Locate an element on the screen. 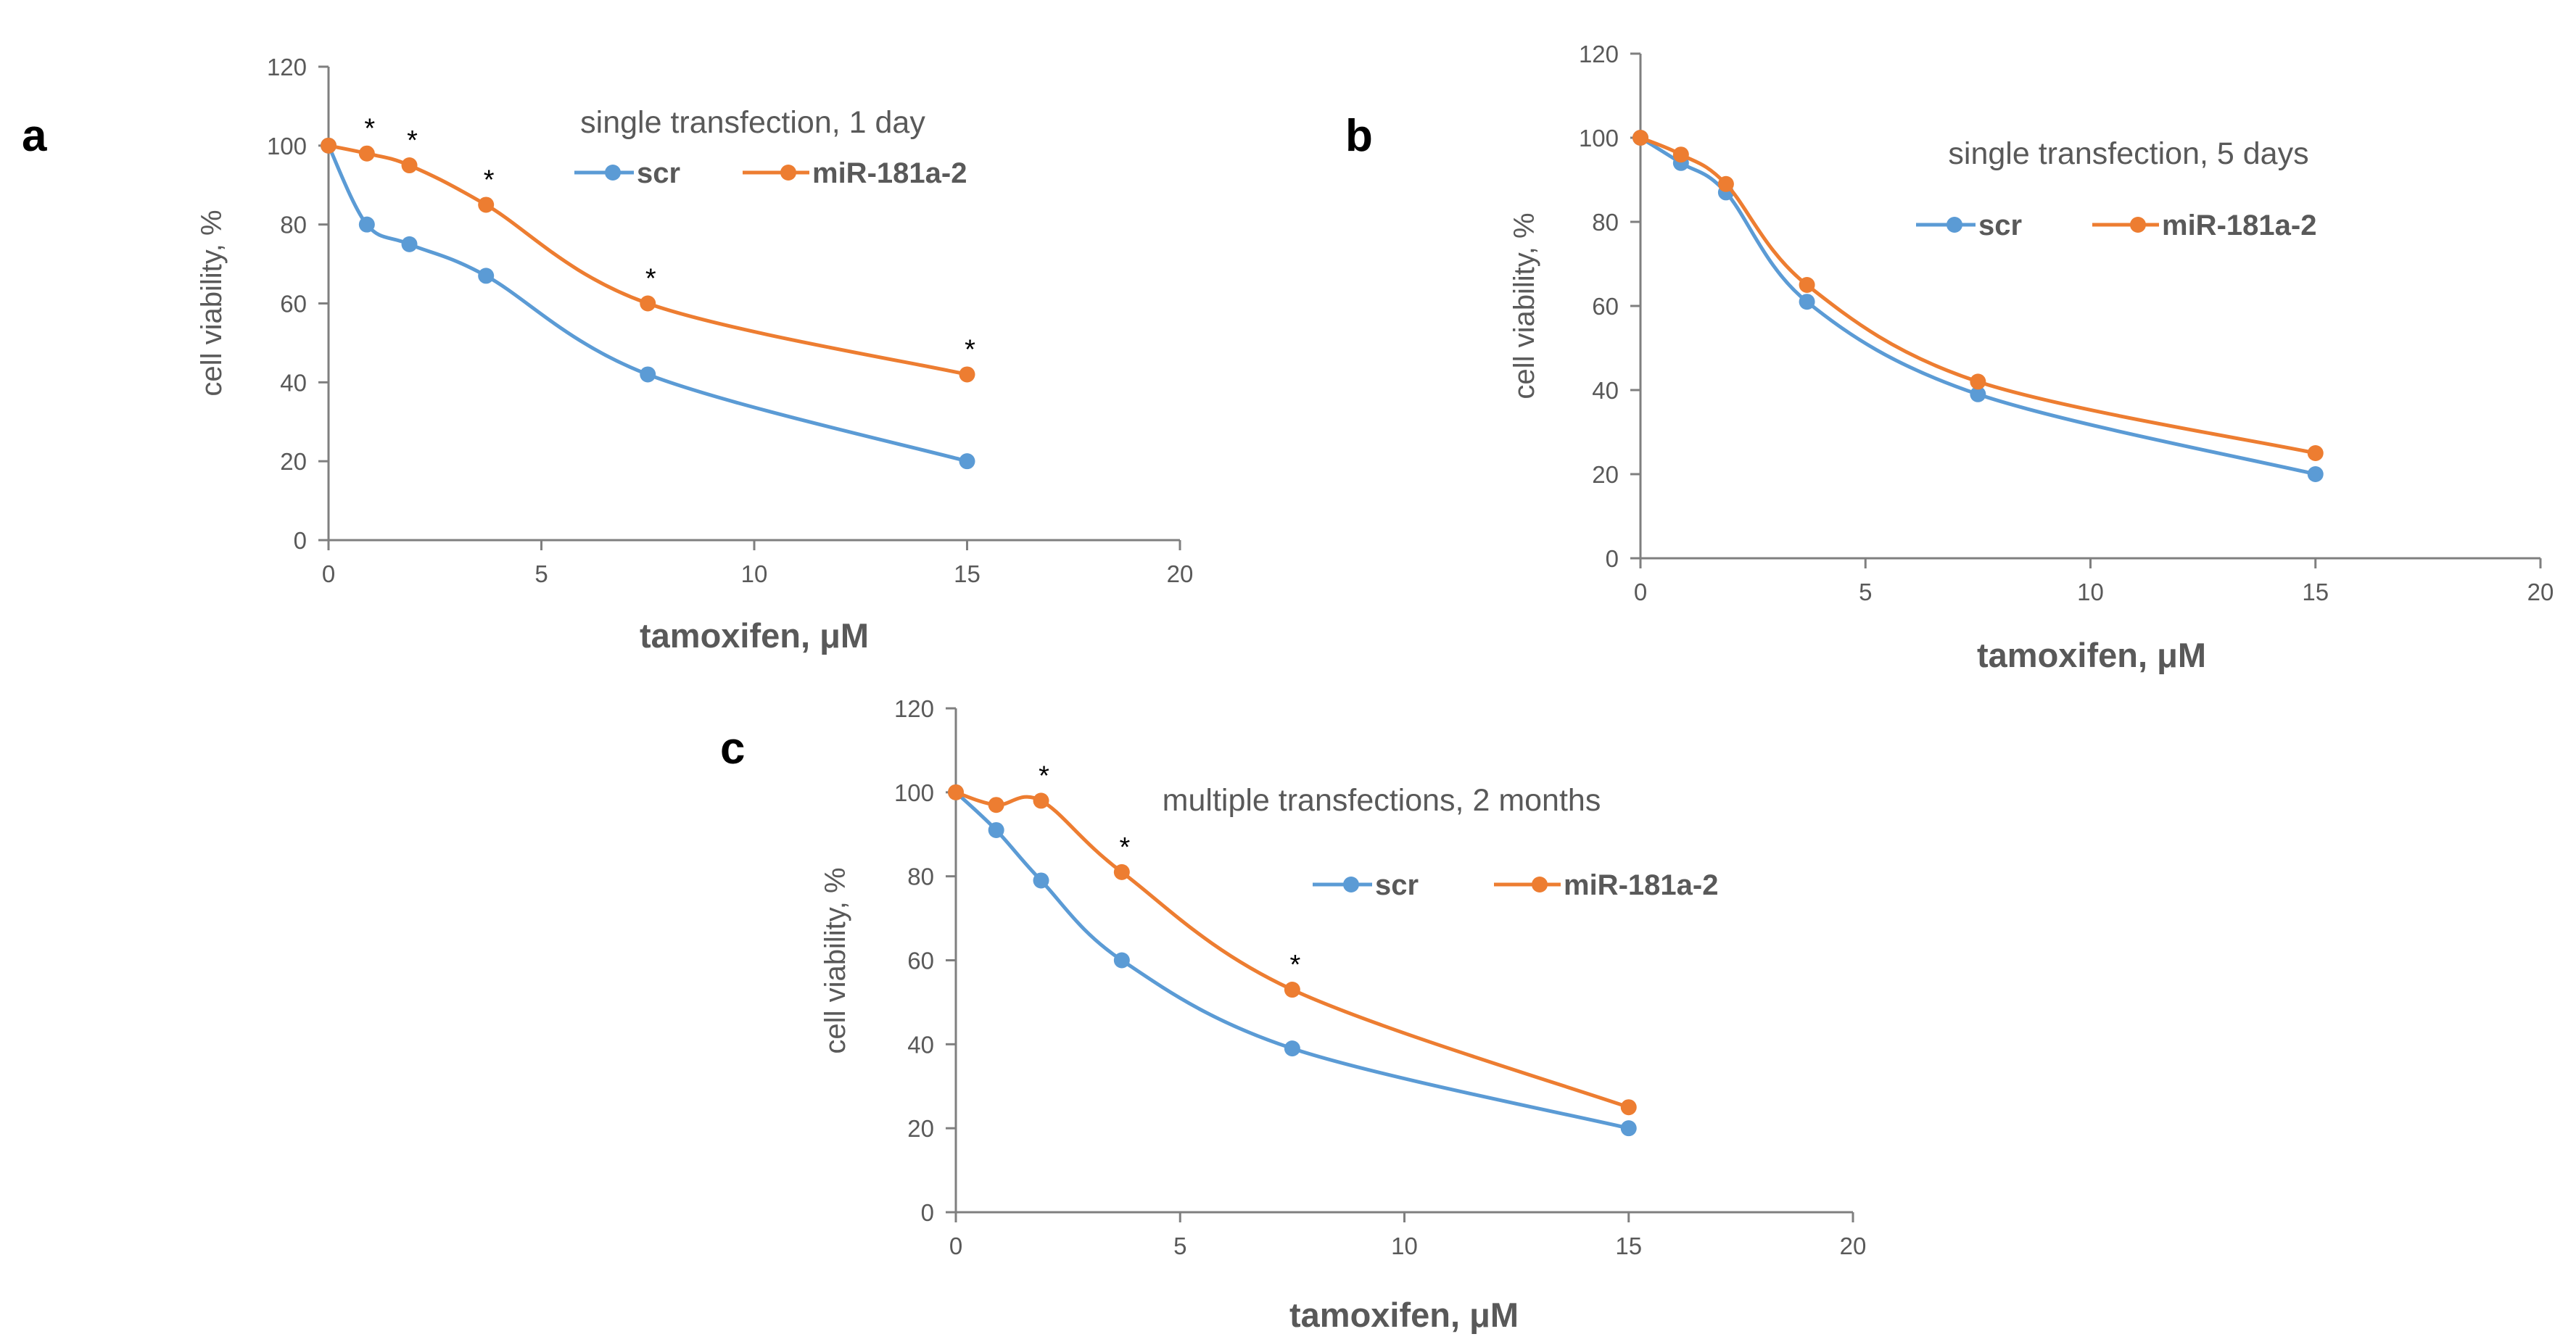 This screenshot has width=2576, height=1342. panel-letter: b is located at coordinates (1359, 136).